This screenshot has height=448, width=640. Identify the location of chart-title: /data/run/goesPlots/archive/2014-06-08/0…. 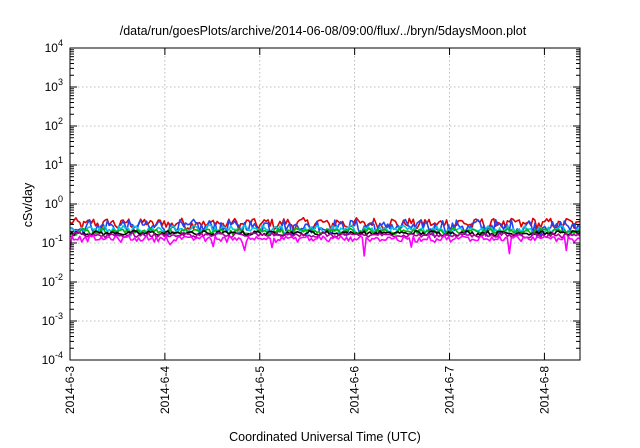
(323, 31).